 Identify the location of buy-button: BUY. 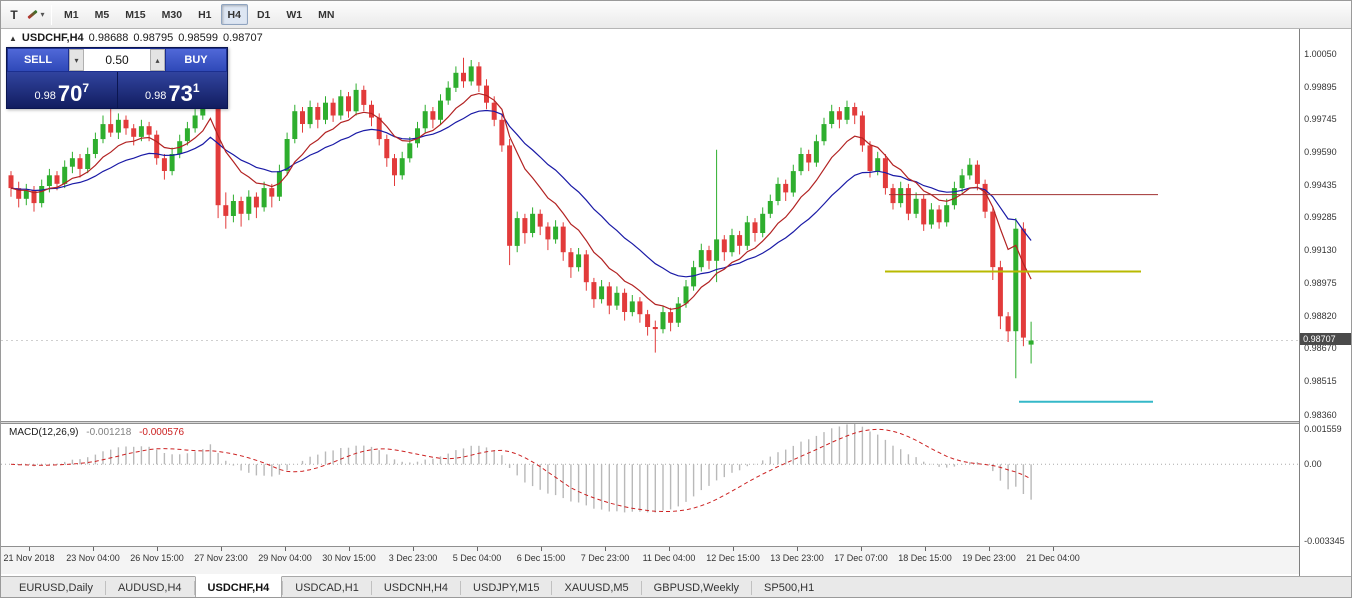
(196, 60).